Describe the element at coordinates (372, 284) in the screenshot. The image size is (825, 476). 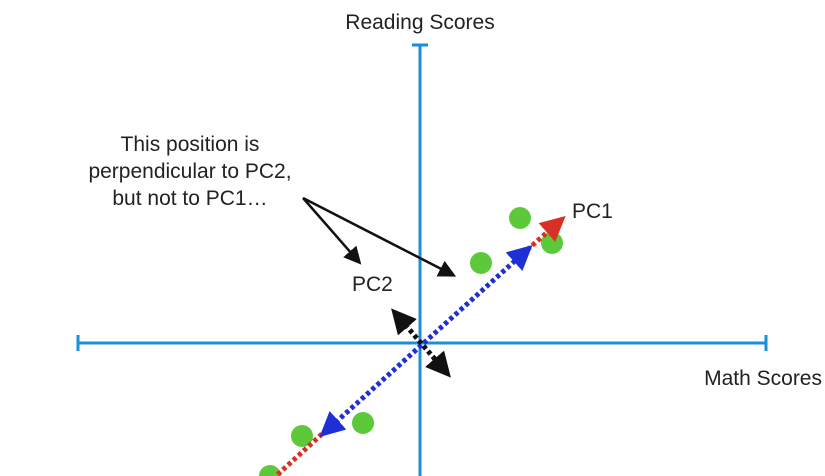
I see `pc2-label: PC2` at that location.